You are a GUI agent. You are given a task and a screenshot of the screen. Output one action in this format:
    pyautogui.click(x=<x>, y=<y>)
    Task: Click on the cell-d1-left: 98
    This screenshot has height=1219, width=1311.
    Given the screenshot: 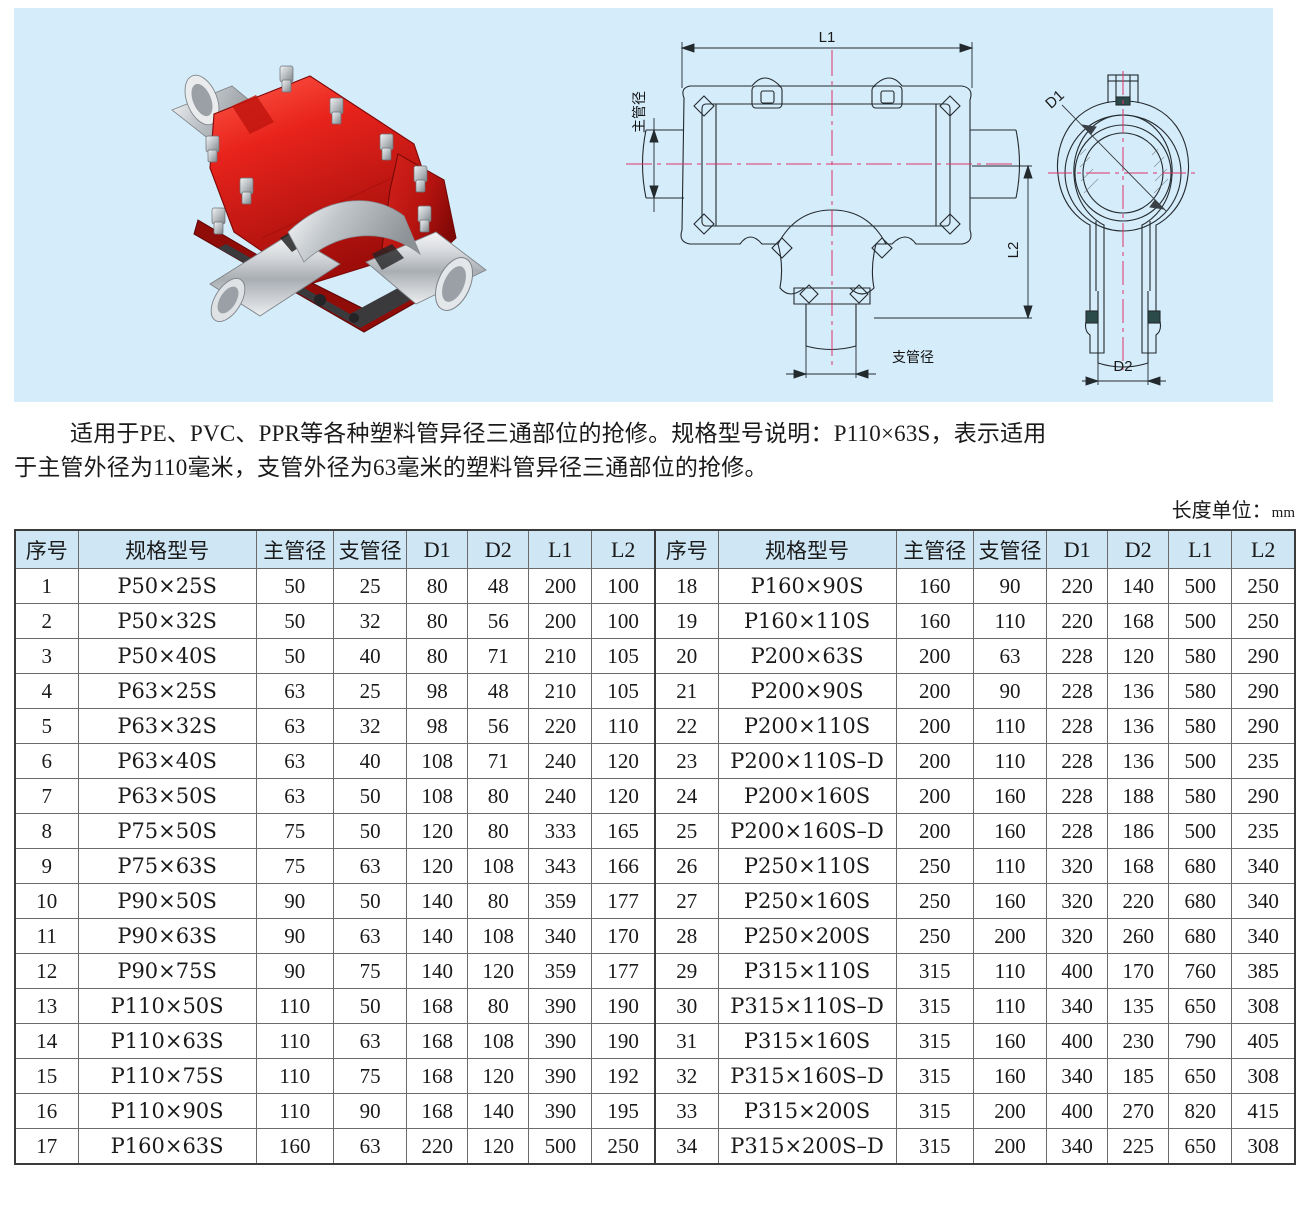 What is the action you would take?
    pyautogui.click(x=437, y=726)
    